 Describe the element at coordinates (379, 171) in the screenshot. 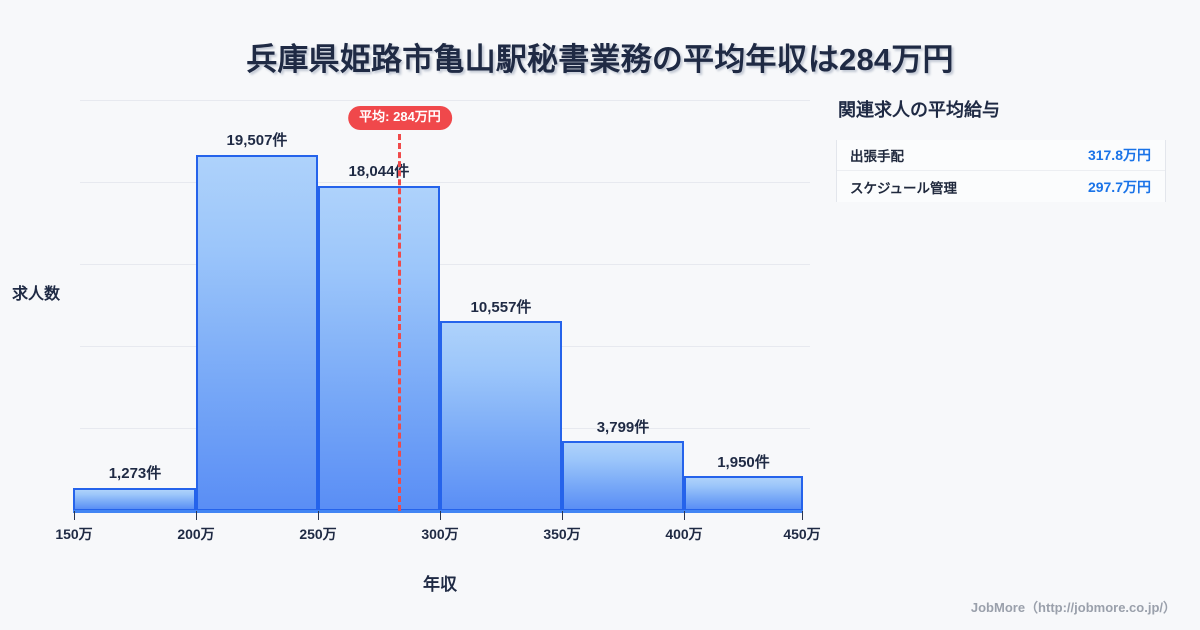

I see `bar-value-label: 18,044件` at that location.